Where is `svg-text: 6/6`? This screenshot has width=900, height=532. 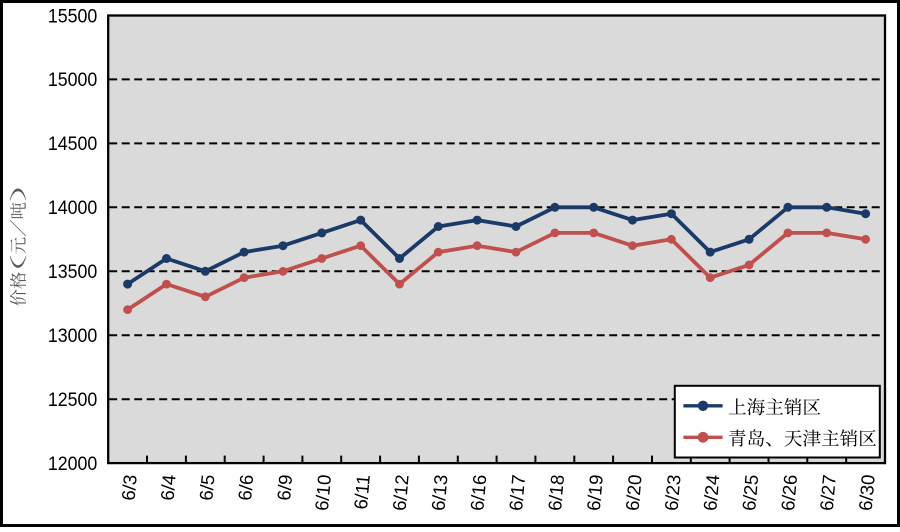 svg-text: 6/6 is located at coordinates (245, 488).